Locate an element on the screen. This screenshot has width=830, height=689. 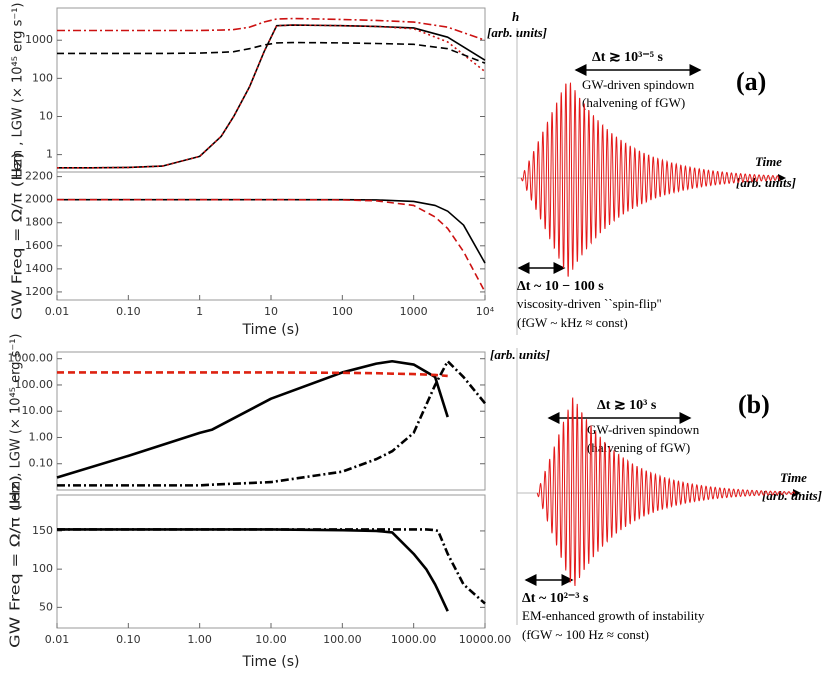
x-tick-label: 10.00 is located at coordinates (271, 639).